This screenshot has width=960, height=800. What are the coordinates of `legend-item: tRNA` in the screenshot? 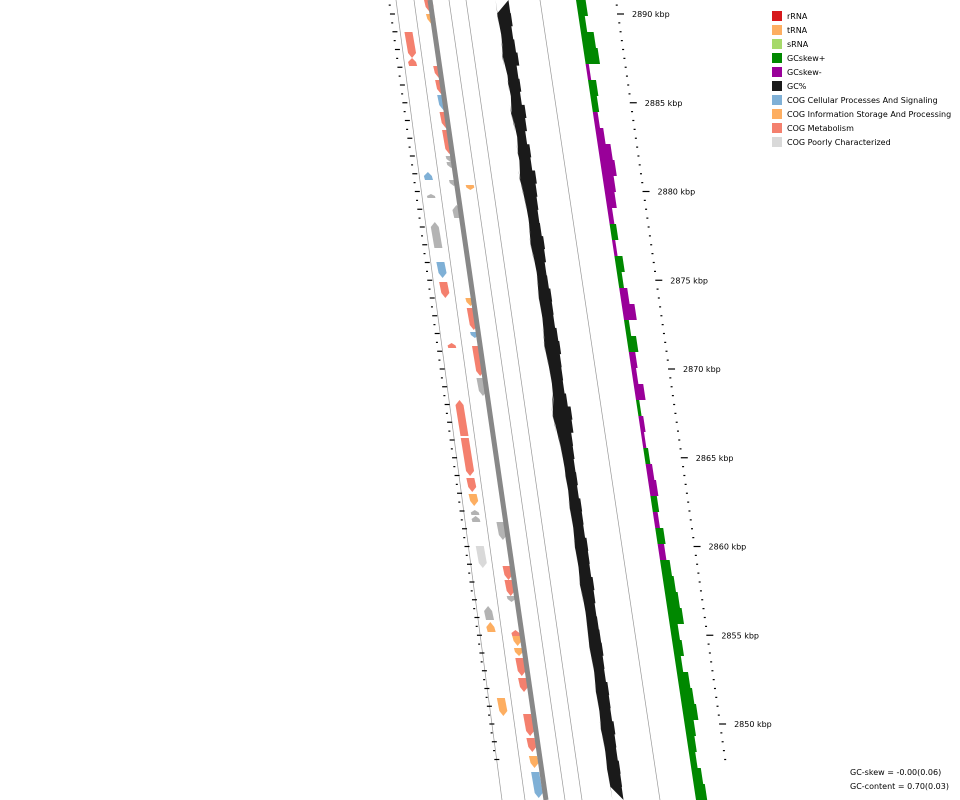 It's located at (861, 30).